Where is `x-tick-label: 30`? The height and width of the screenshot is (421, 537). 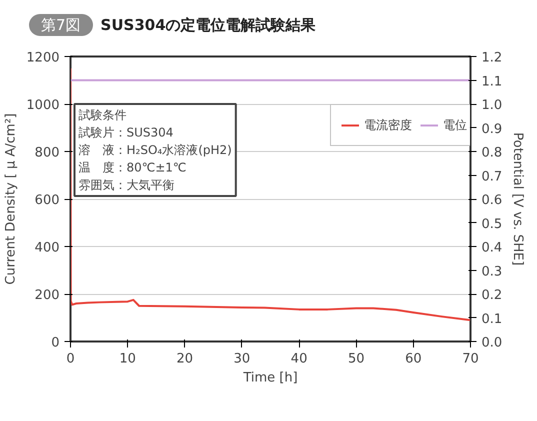 x-tick-label: 30 is located at coordinates (242, 359).